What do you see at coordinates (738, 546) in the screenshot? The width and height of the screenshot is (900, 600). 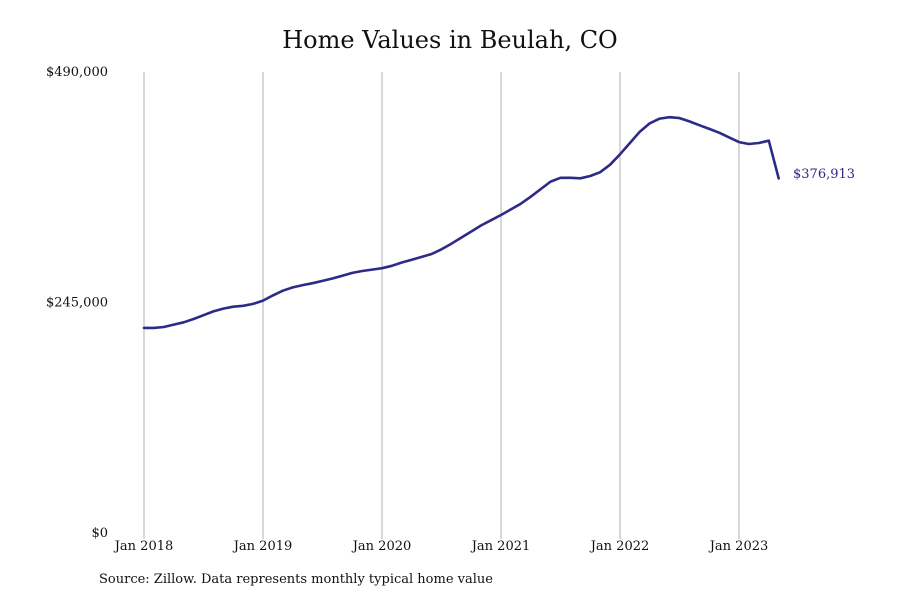 I see `x-tick-label: Jan 2023` at bounding box center [738, 546].